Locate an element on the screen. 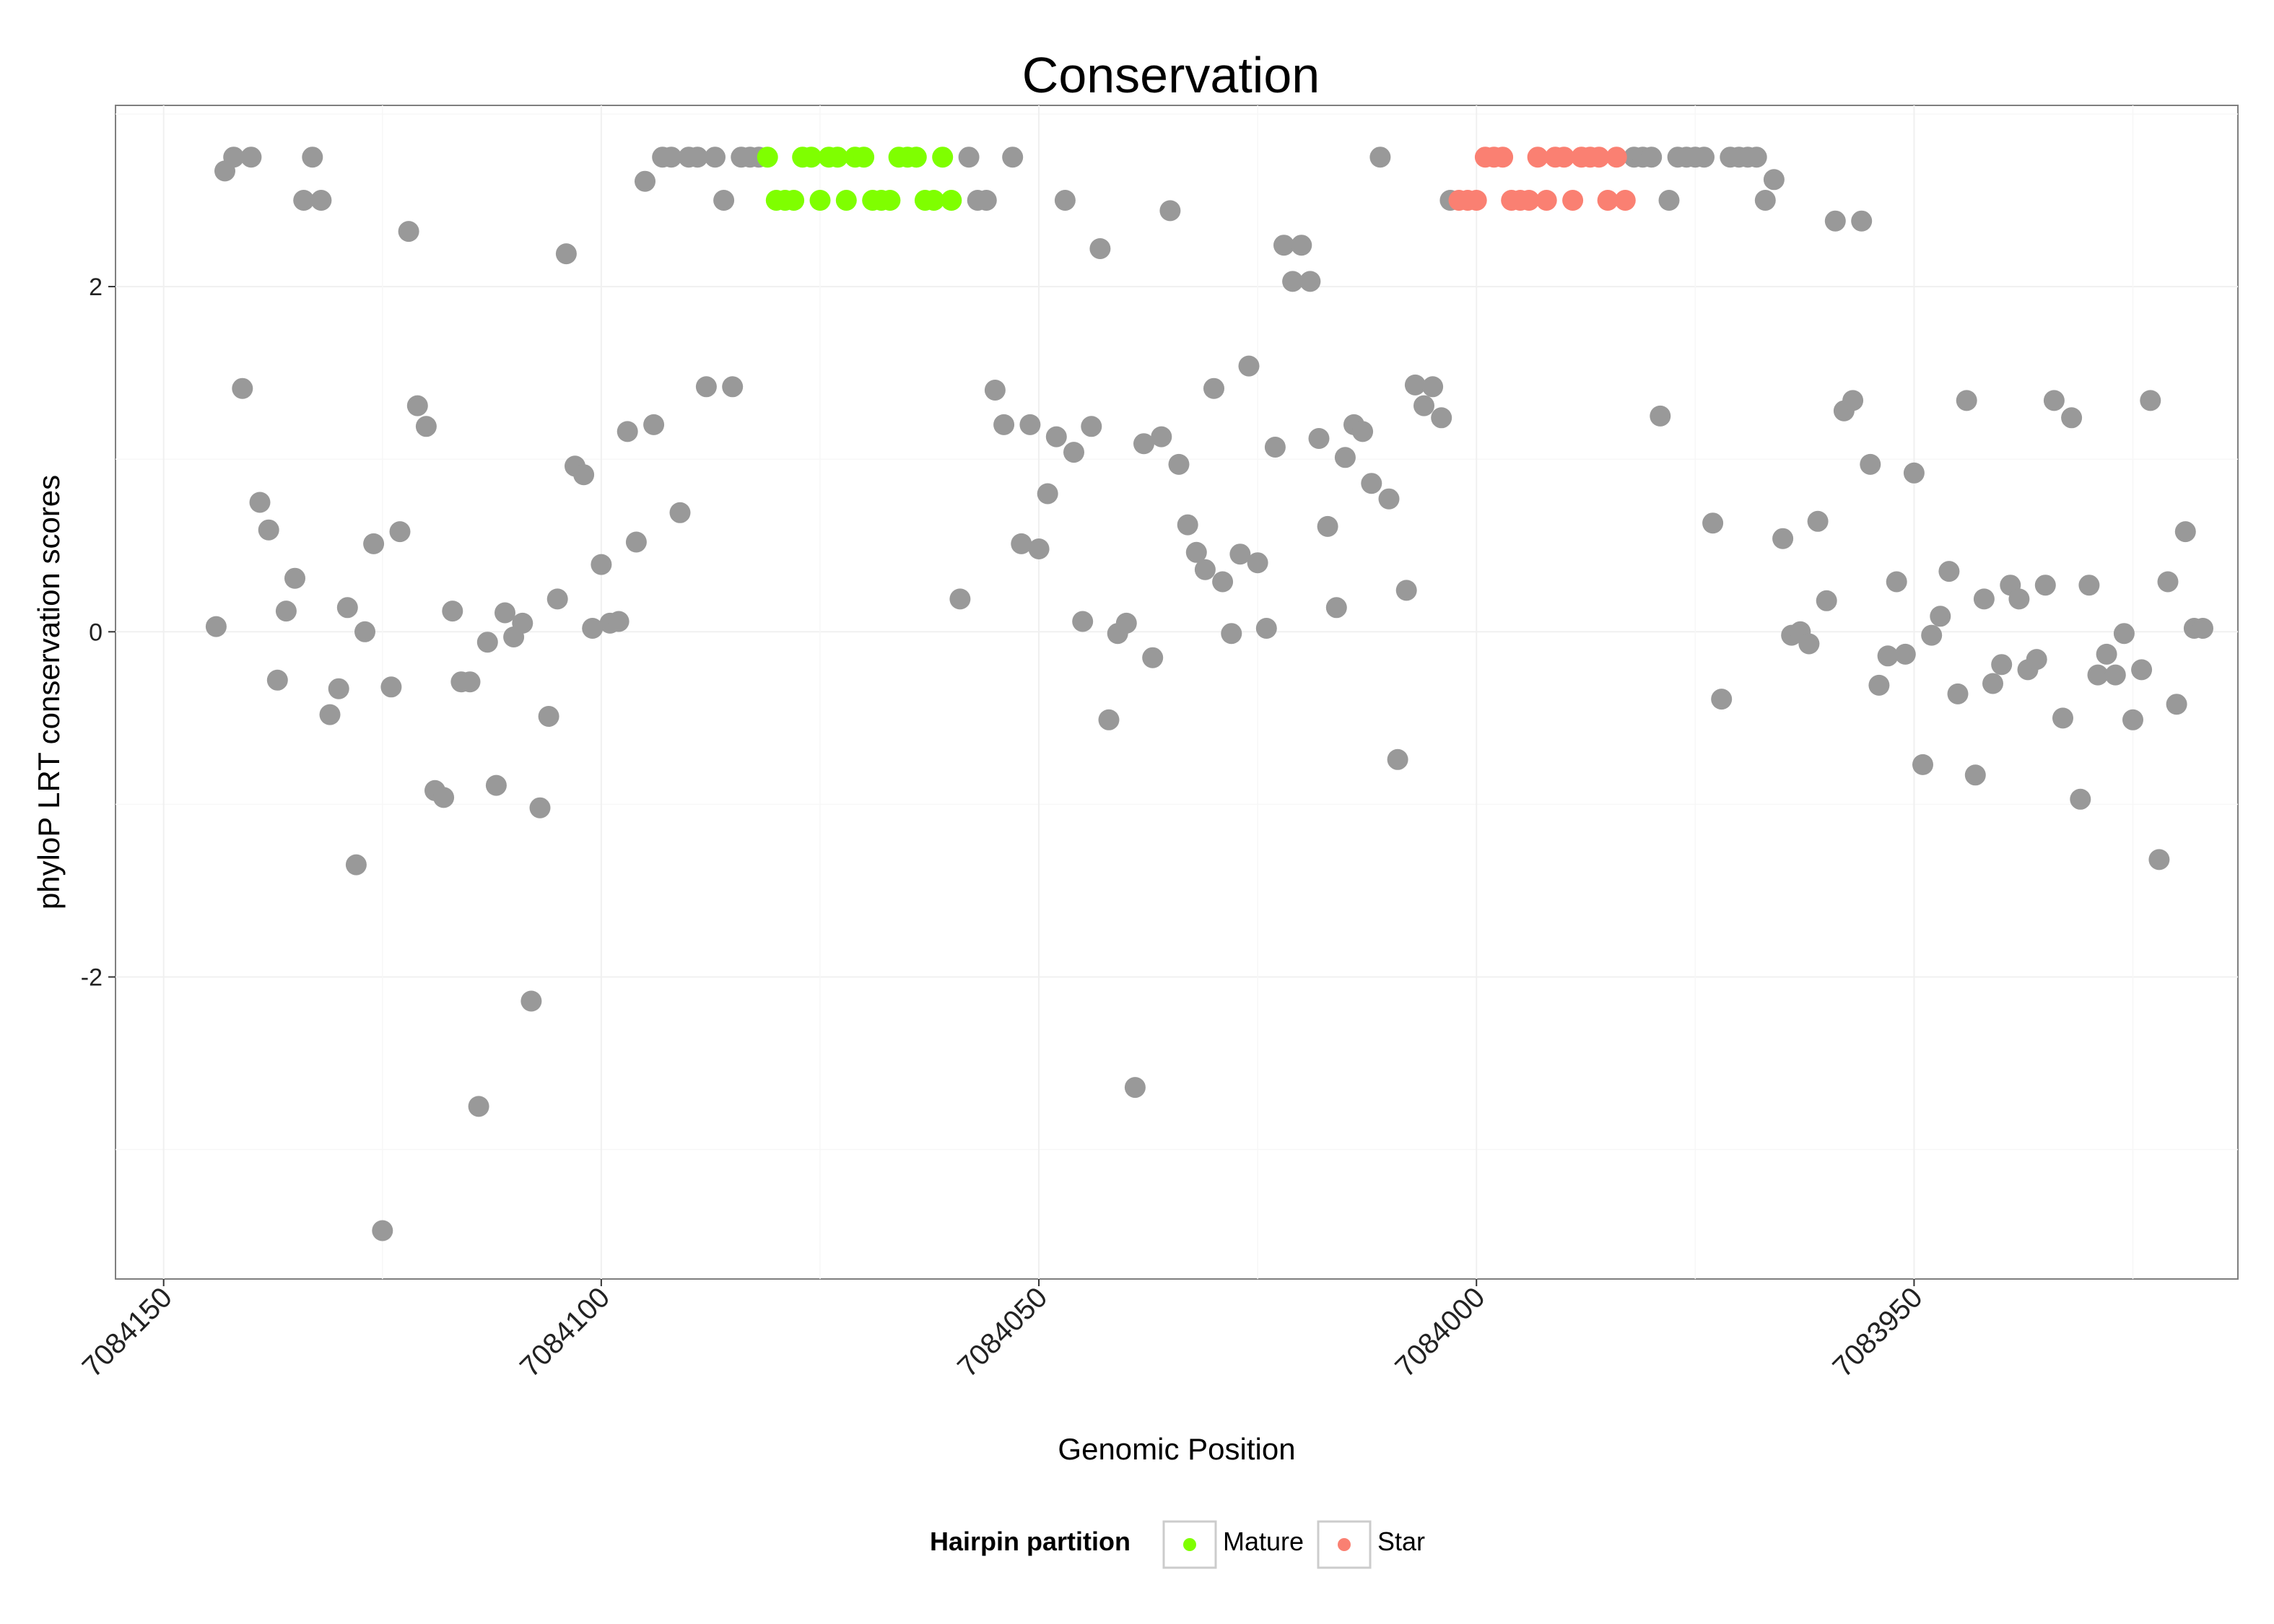 This screenshot has width=2274, height=1624. x-tick-label: 7083950 is located at coordinates (1878, 1332).